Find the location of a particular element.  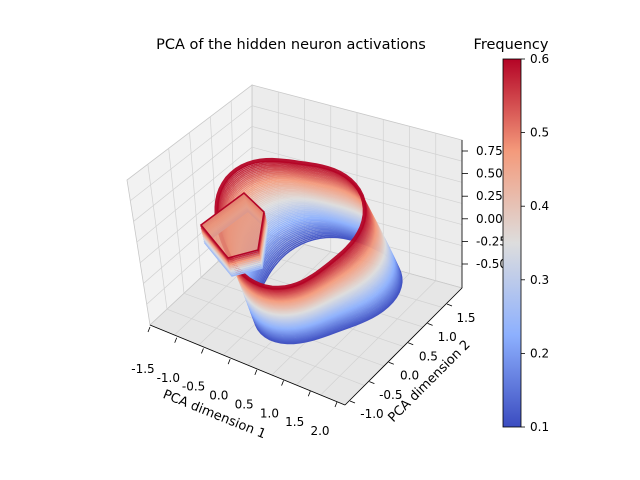

z-tick-label: -0.50 is located at coordinates (491, 264).